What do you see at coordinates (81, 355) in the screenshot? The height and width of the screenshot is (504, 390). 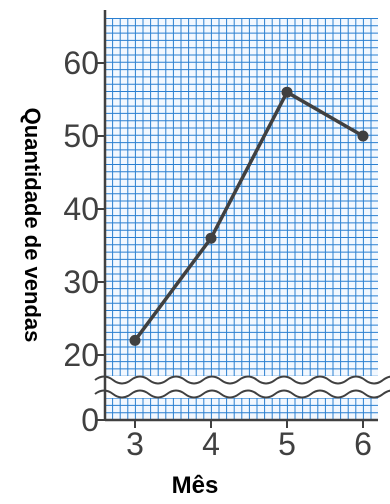 I see `y-tick-label: 20` at bounding box center [81, 355].